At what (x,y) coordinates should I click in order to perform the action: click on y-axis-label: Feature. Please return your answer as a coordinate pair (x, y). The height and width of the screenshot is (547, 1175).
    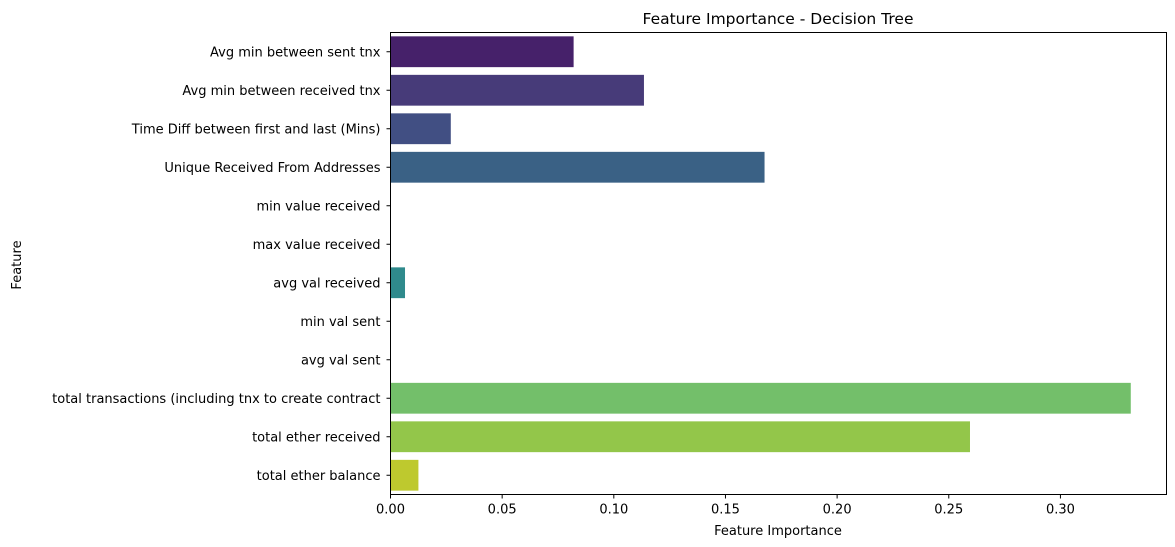
    Looking at the image, I should click on (17, 264).